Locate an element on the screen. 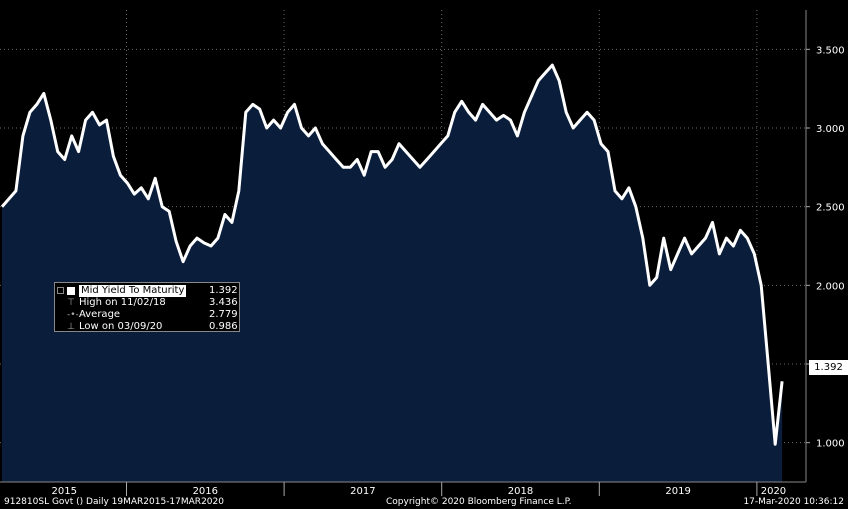 Image resolution: width=848 pixels, height=509 pixels. x-tick-label: 2019 is located at coordinates (677, 491).